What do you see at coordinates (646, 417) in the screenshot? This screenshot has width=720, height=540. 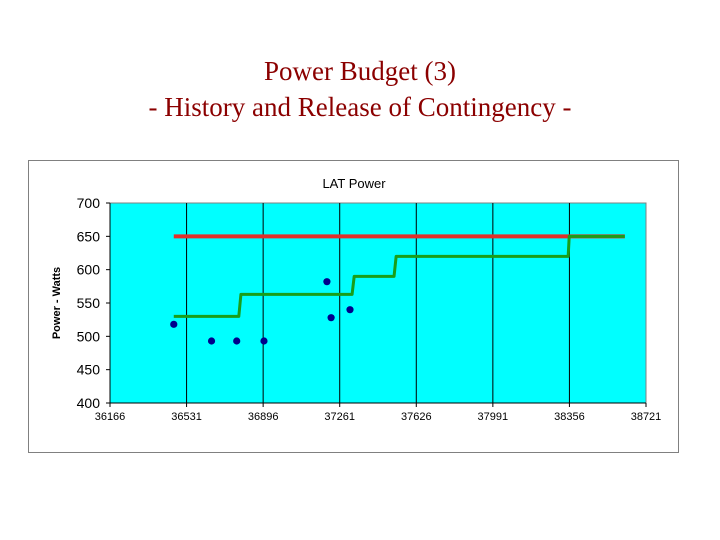 I see `x-tick-label: 38721` at bounding box center [646, 417].